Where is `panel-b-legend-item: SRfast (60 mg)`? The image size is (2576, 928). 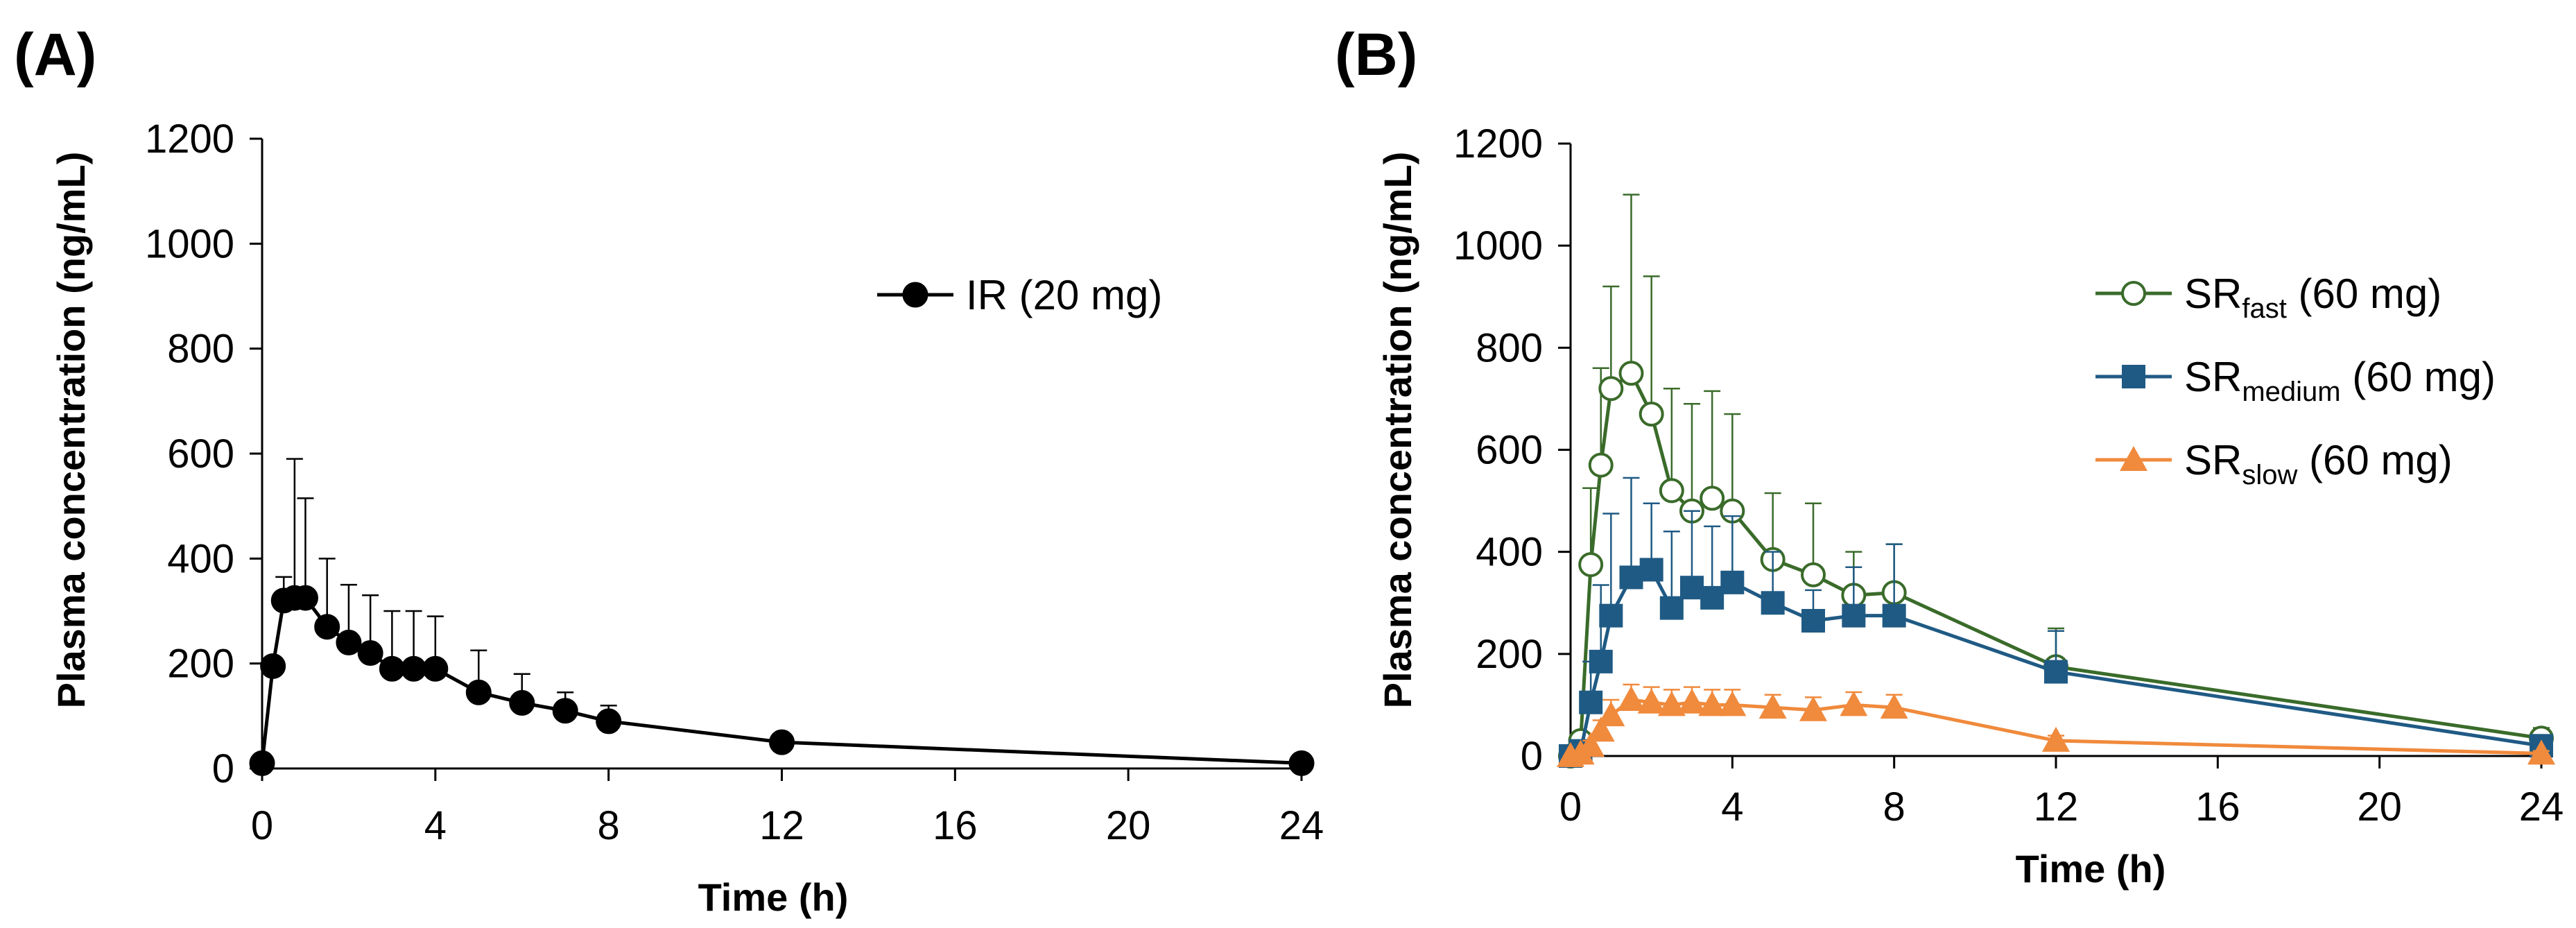
panel-b-legend-item: SRfast (60 mg) is located at coordinates (2268, 297).